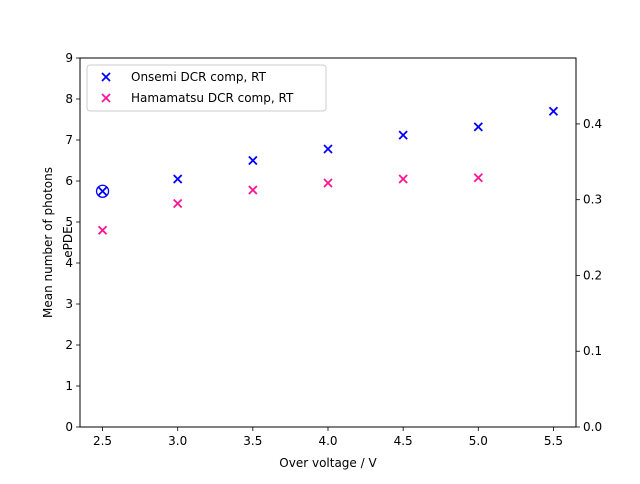 This screenshot has width=640, height=484. Describe the element at coordinates (69, 99) in the screenshot. I see `y-left-tick-label: 8` at that location.